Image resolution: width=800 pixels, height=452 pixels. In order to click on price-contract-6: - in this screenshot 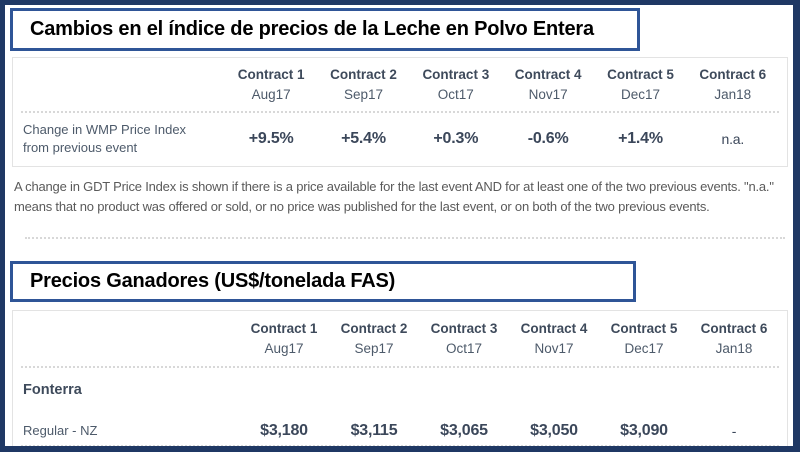, I will do `click(734, 431)`.